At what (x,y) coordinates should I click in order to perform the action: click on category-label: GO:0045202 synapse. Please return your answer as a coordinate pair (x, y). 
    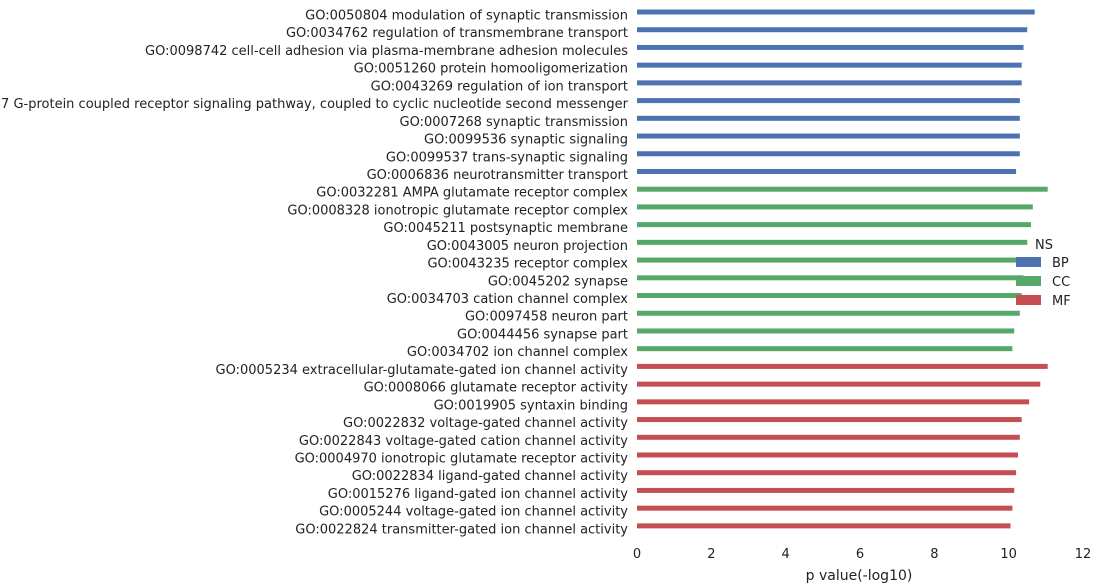
    Looking at the image, I should click on (558, 281).